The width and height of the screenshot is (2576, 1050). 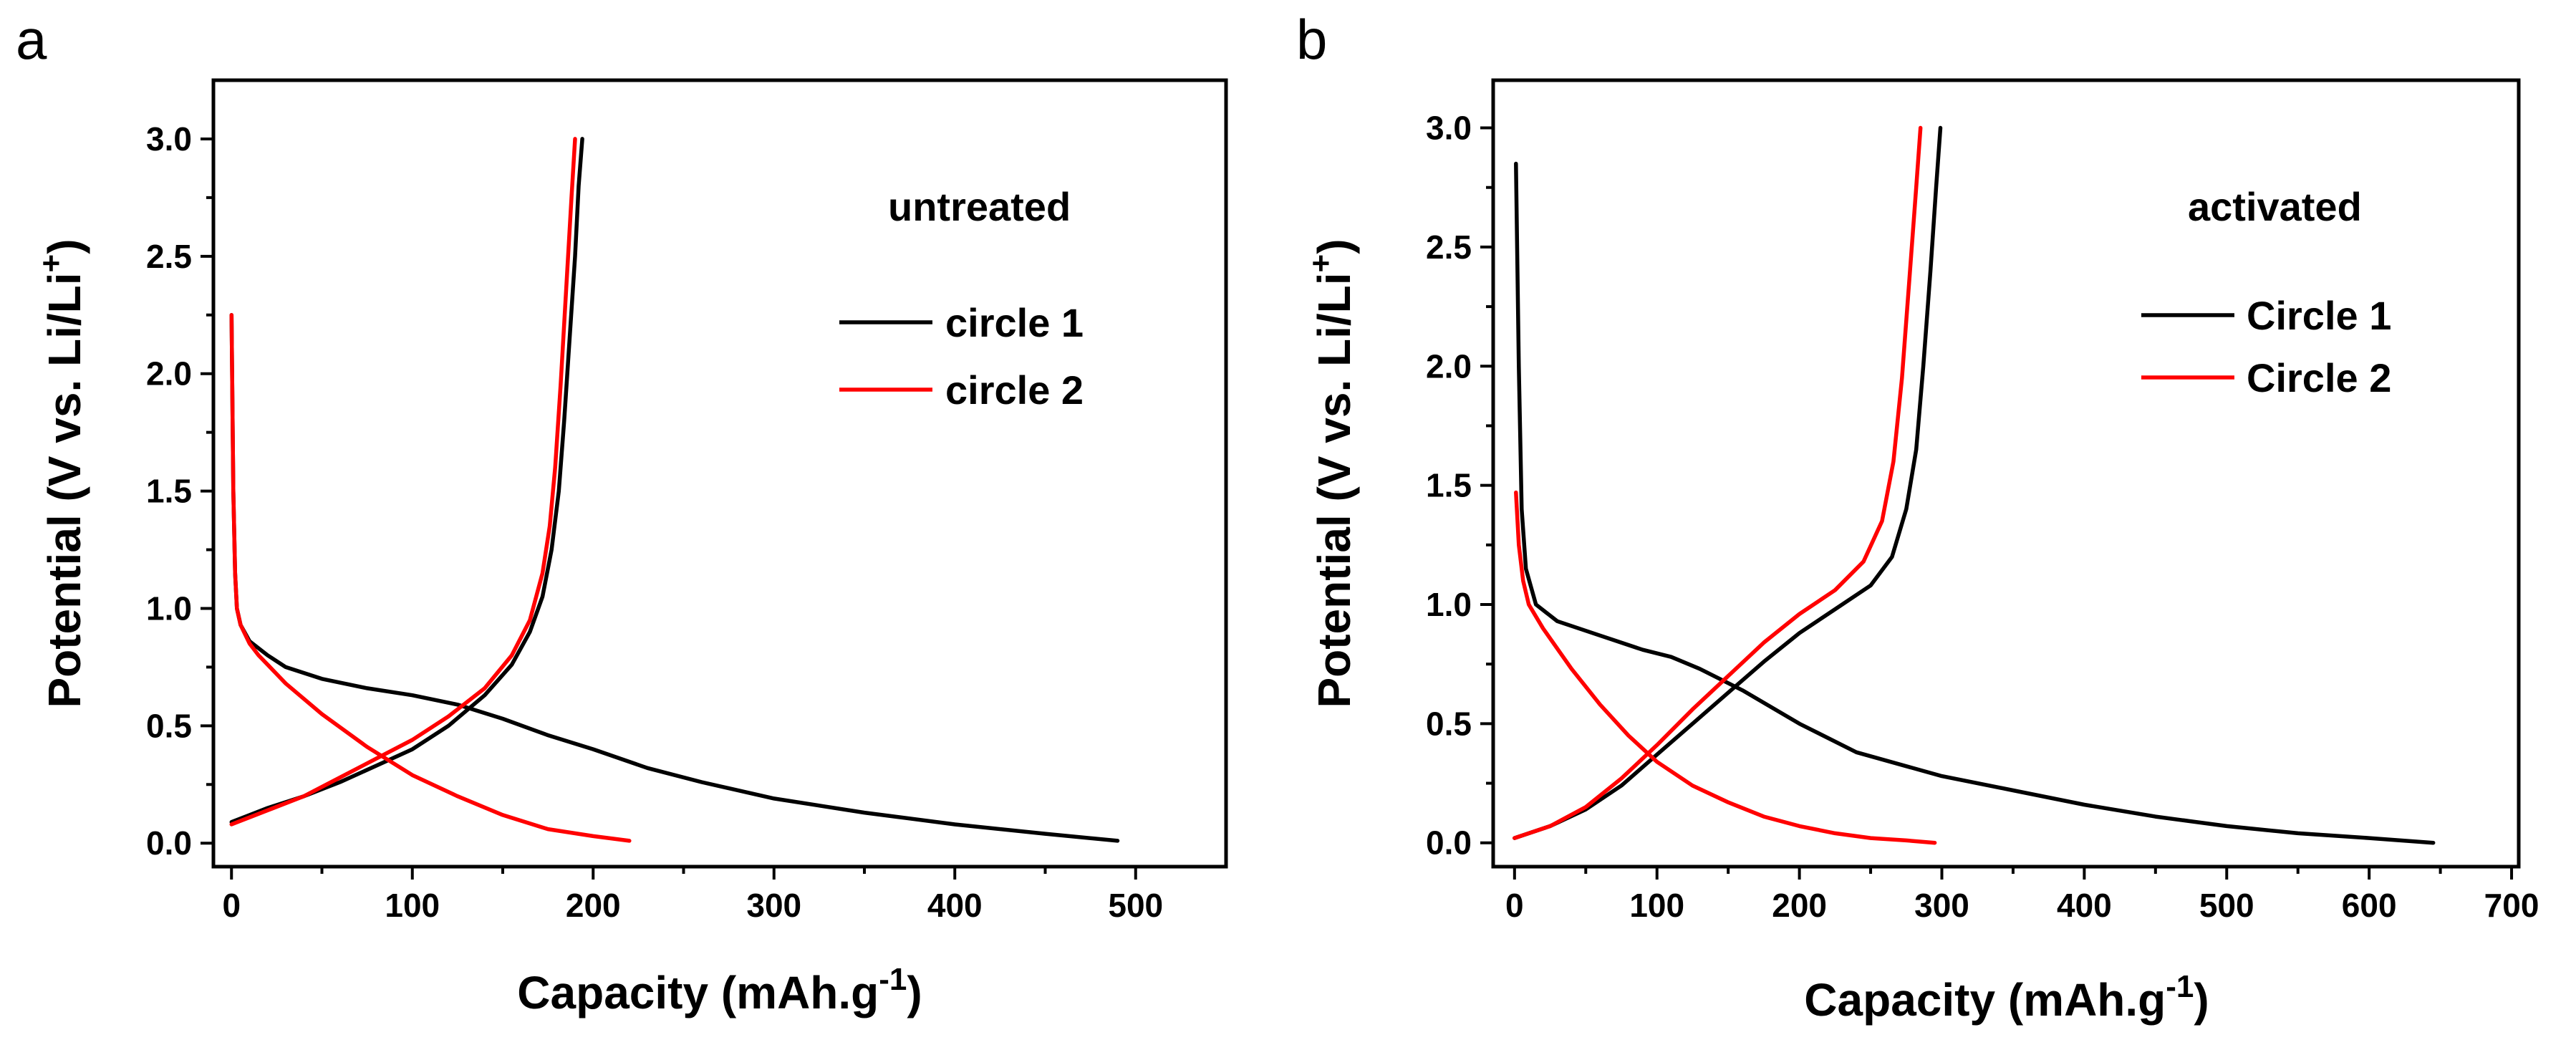 I want to click on panel-a-y-tick-label: 1.5, so click(x=169, y=492).